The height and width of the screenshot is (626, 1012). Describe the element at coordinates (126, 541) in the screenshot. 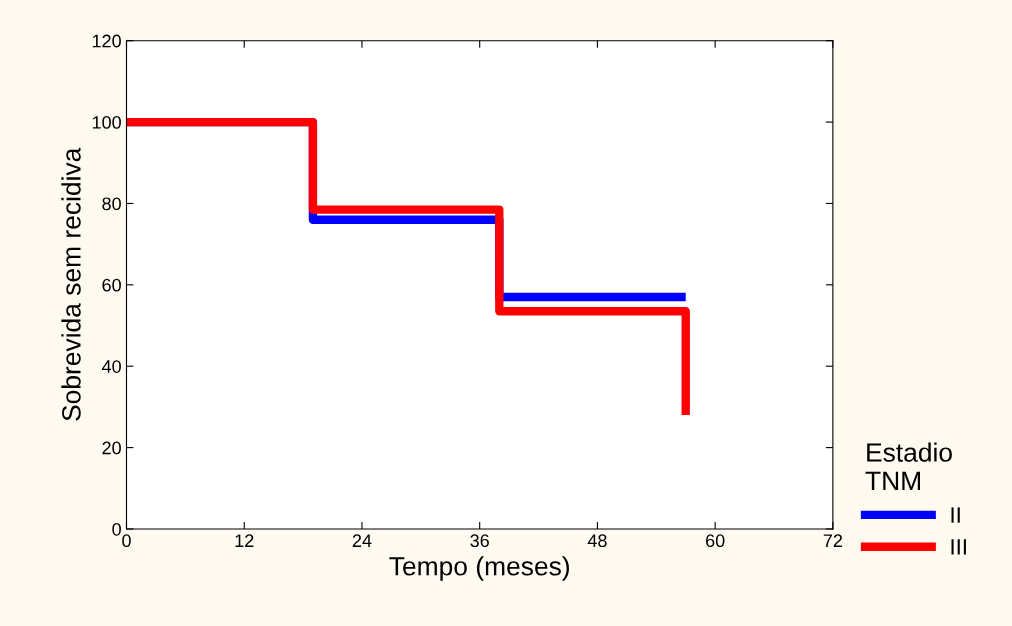

I see `x-tick-label: 0` at that location.